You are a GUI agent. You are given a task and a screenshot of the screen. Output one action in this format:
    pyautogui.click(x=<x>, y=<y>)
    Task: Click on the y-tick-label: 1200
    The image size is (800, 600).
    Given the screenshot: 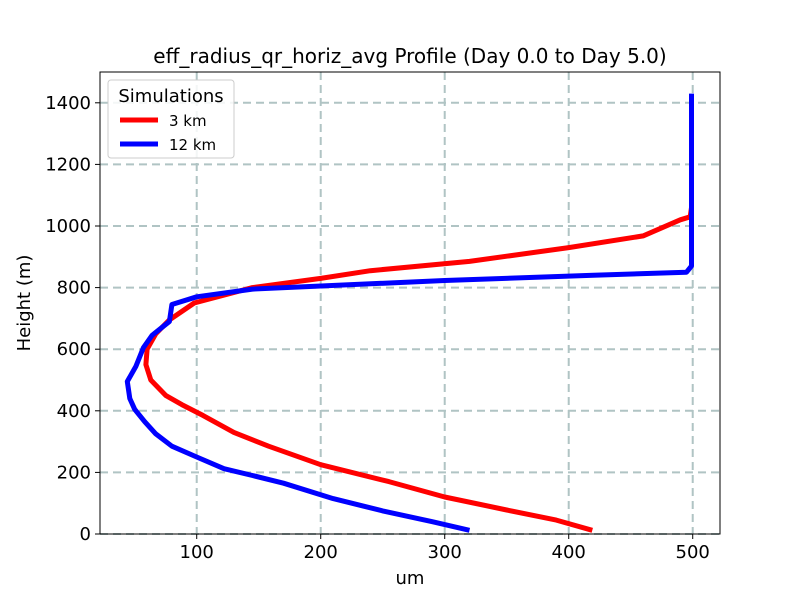 What is the action you would take?
    pyautogui.click(x=68, y=164)
    